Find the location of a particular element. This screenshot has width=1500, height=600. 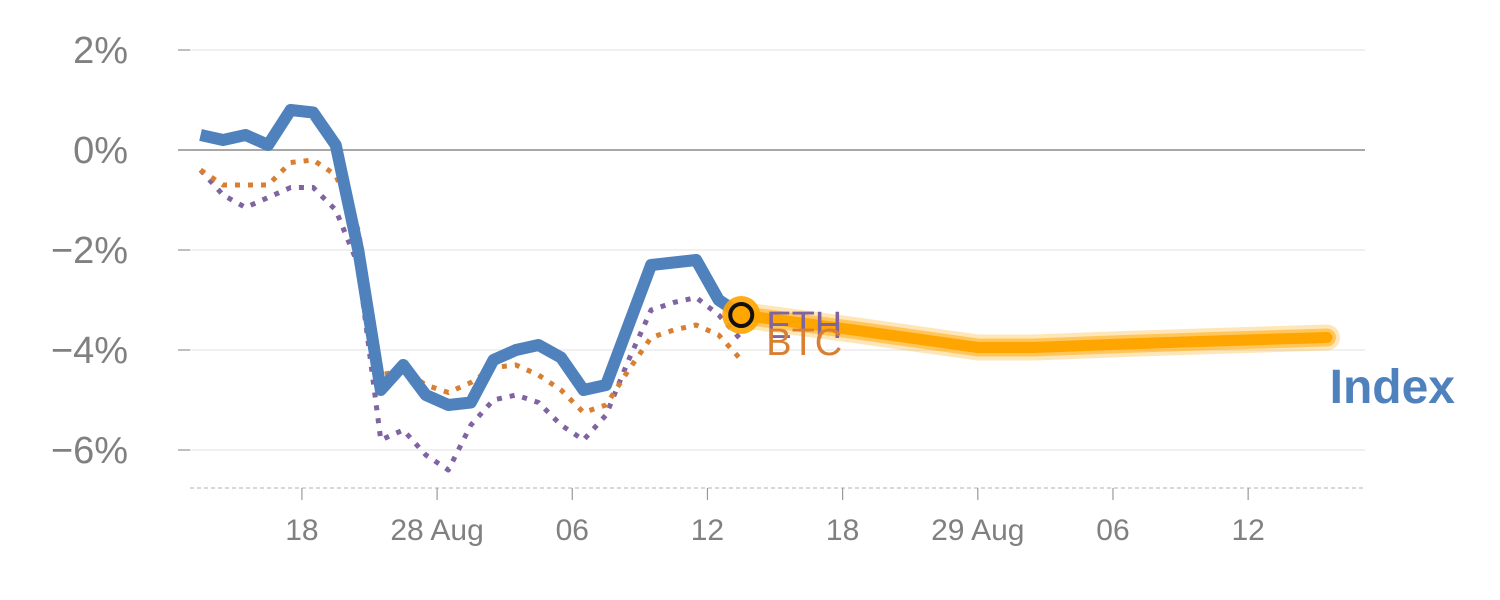

y-axis: 2% 0% −2% −4% −6% is located at coordinates (120, 251).